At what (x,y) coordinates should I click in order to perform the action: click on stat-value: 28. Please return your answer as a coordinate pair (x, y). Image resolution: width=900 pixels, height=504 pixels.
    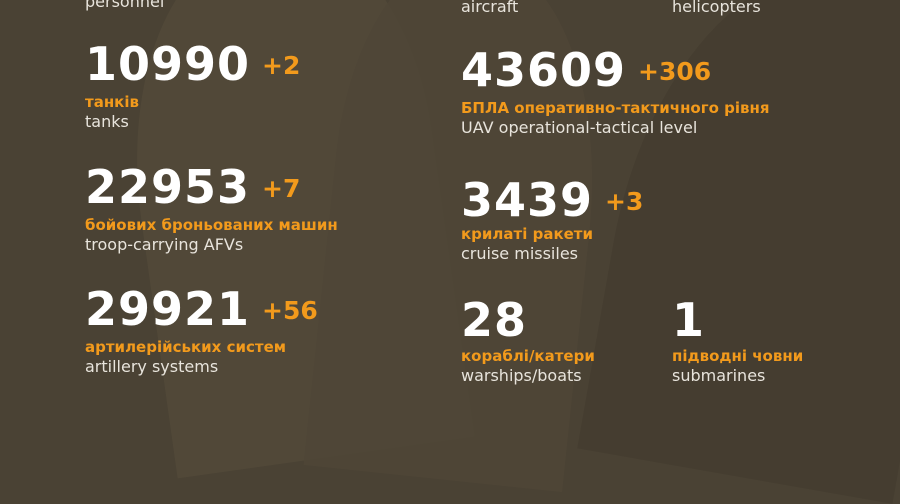
    Looking at the image, I should click on (494, 320).